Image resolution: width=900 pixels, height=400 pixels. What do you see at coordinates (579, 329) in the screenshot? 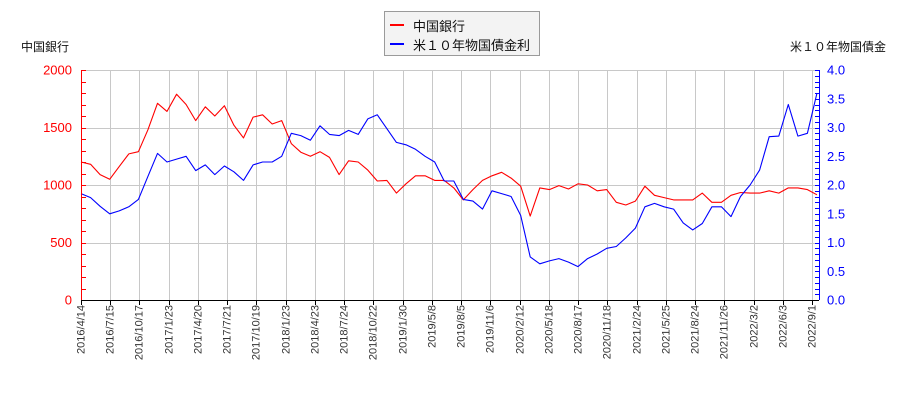
I see `x-tick-label: 2020/8/17` at bounding box center [579, 329].